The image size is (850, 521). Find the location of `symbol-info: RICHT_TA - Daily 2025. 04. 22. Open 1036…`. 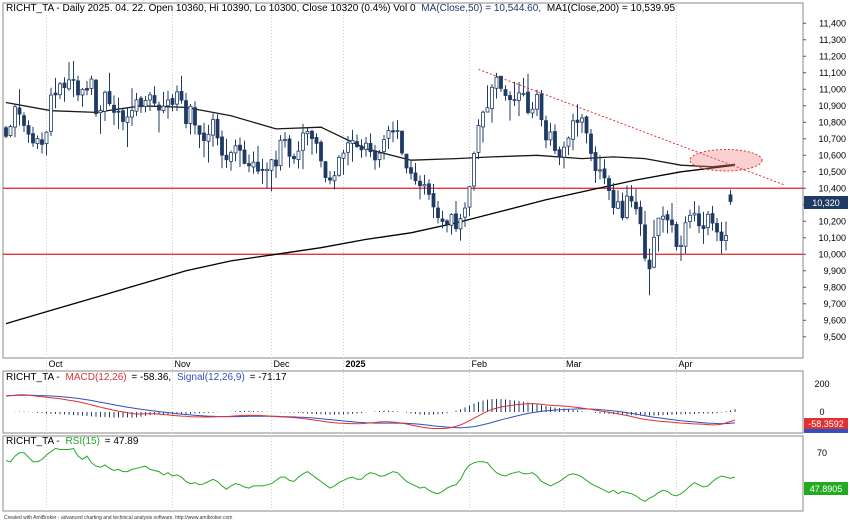

symbol-info: RICHT_TA - Daily 2025. 04. 22. Open 1036… is located at coordinates (211, 8).